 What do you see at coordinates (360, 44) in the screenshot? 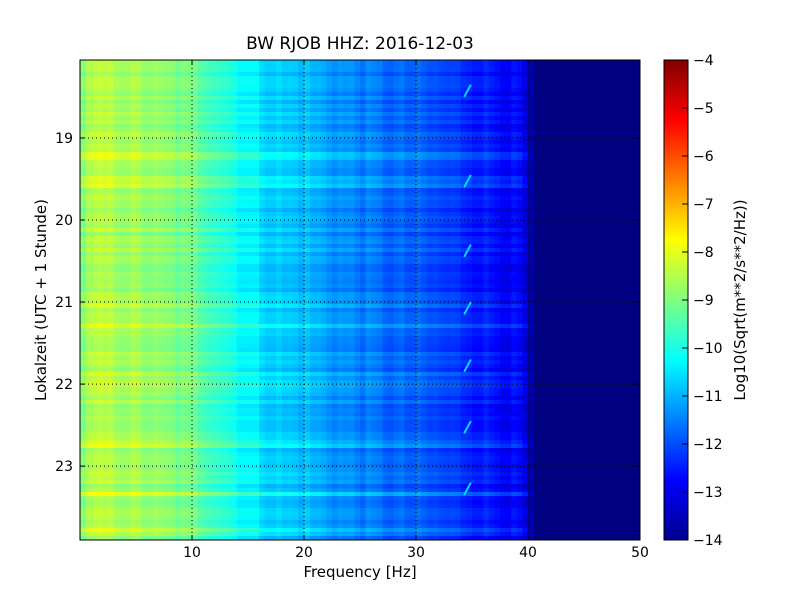
I see `chart-title: BW RJOB HHZ: 2016-12-03` at bounding box center [360, 44].